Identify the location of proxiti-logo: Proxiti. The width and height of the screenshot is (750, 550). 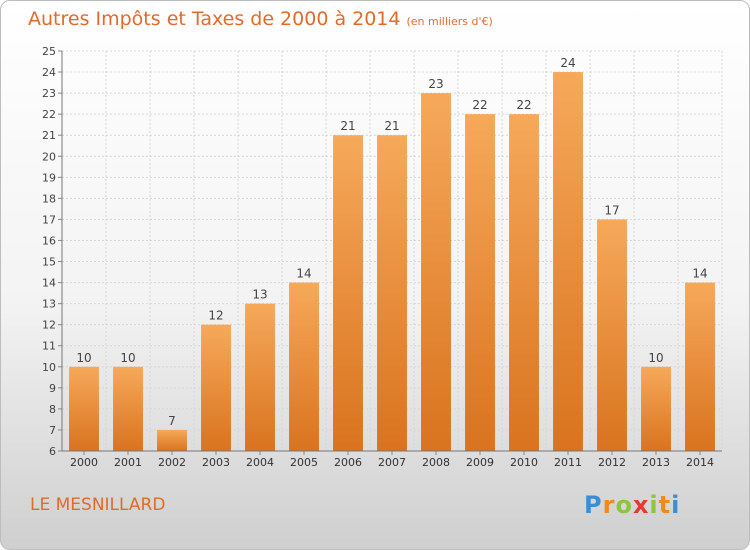
(632, 505).